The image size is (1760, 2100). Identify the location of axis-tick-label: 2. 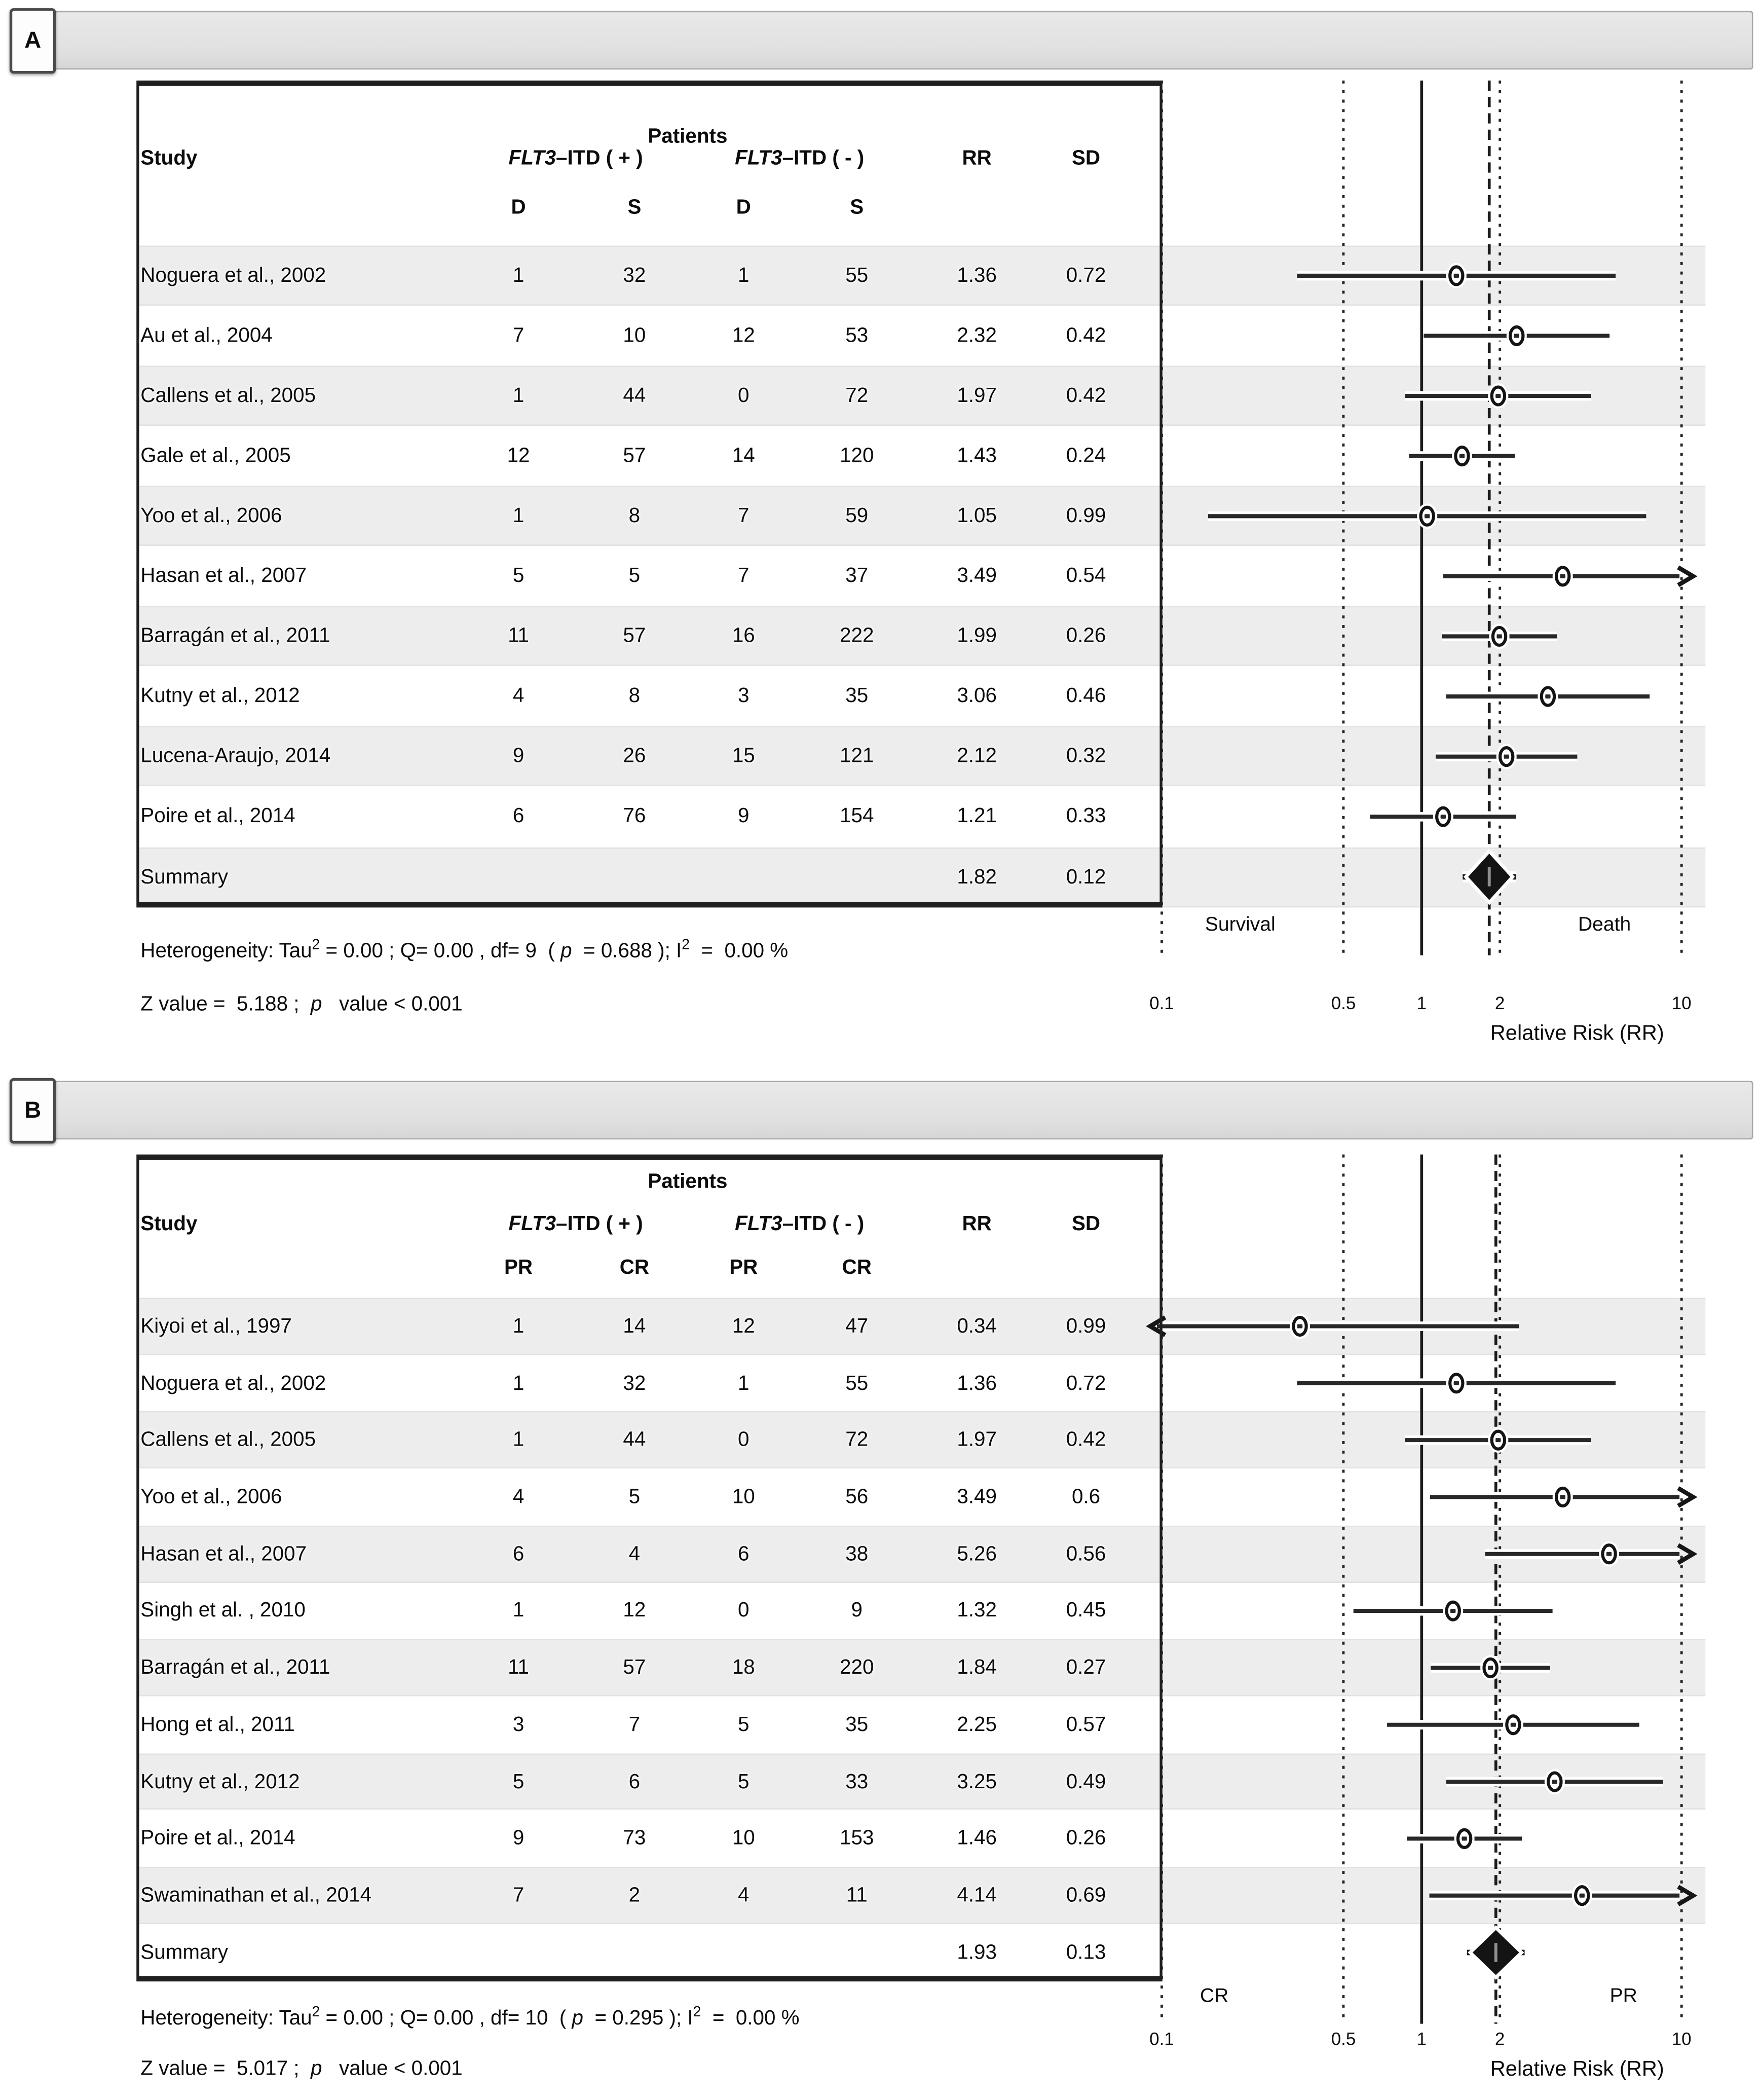
(1500, 1003).